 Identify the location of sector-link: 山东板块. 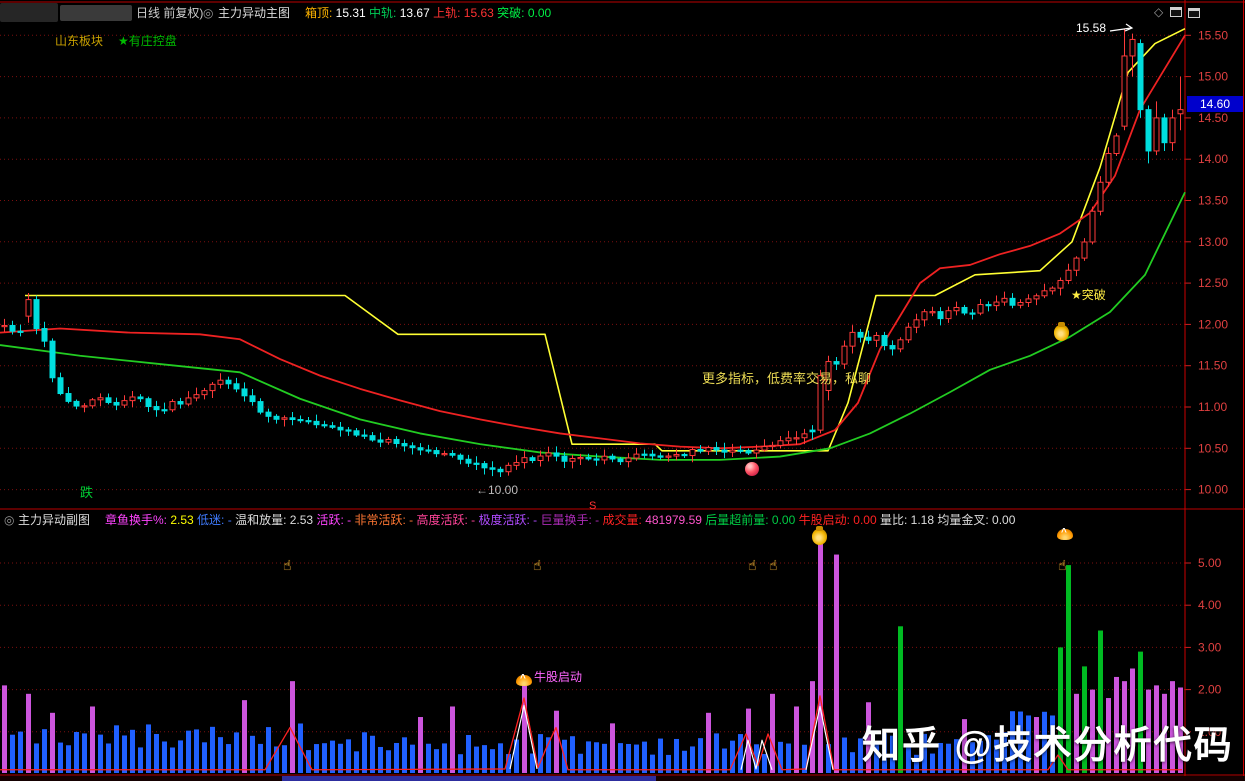
(79, 41).